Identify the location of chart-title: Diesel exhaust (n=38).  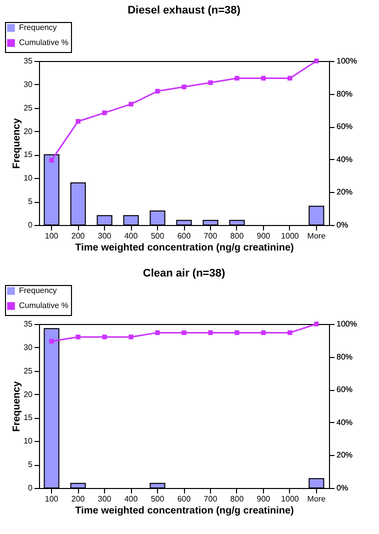
(184, 10).